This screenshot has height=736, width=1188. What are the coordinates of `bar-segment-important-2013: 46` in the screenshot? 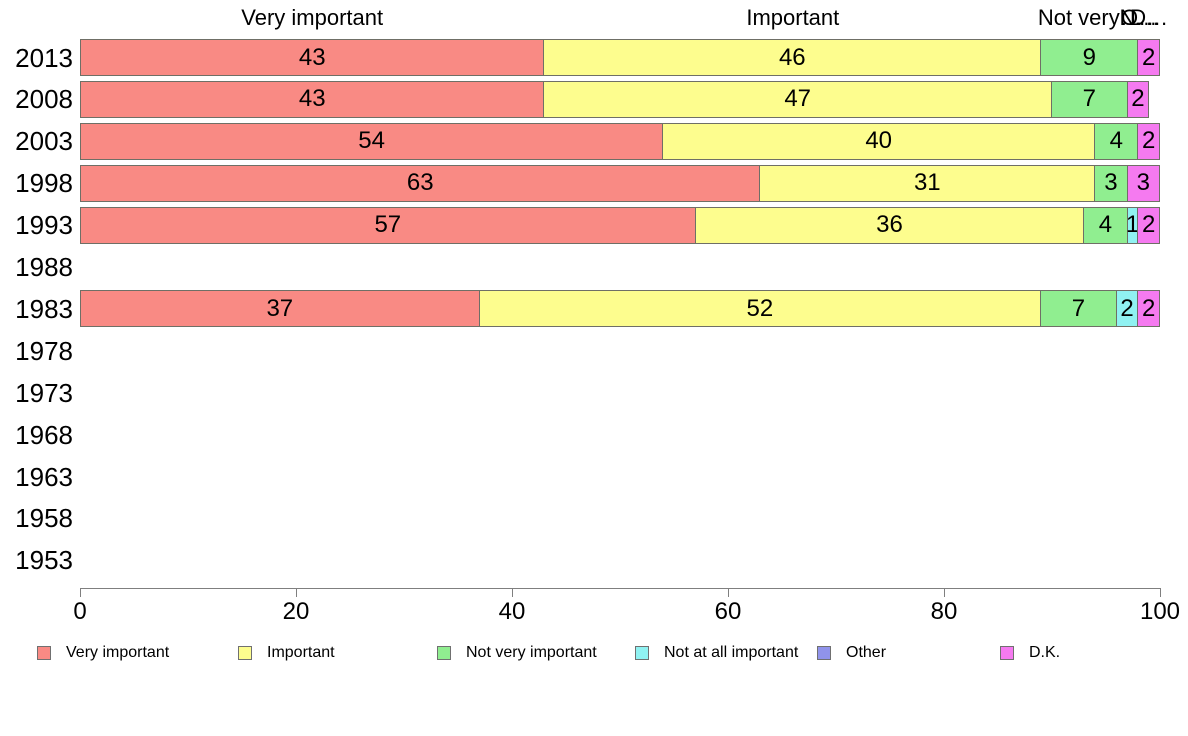 It's located at (792, 57).